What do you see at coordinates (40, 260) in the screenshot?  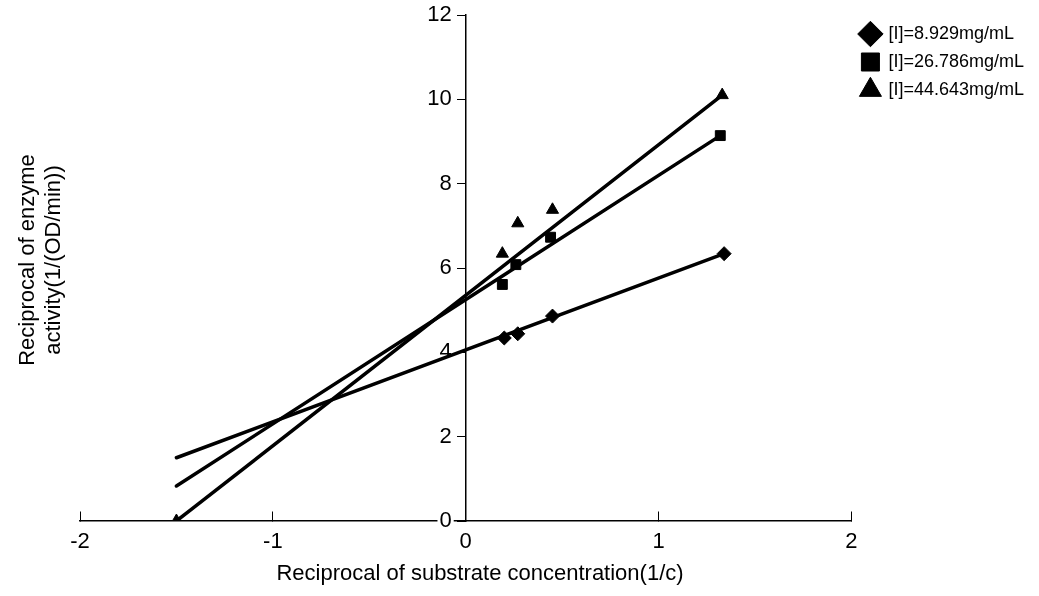 I see `y-axis-title: Reciprocal of enzyme activity(1/(OD/min))` at bounding box center [40, 260].